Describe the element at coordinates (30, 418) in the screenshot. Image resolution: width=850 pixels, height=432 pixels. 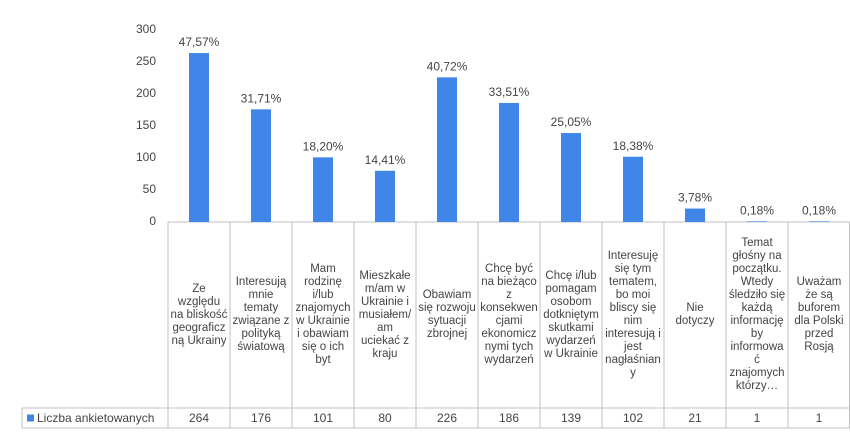
I see `legend-swatch` at that location.